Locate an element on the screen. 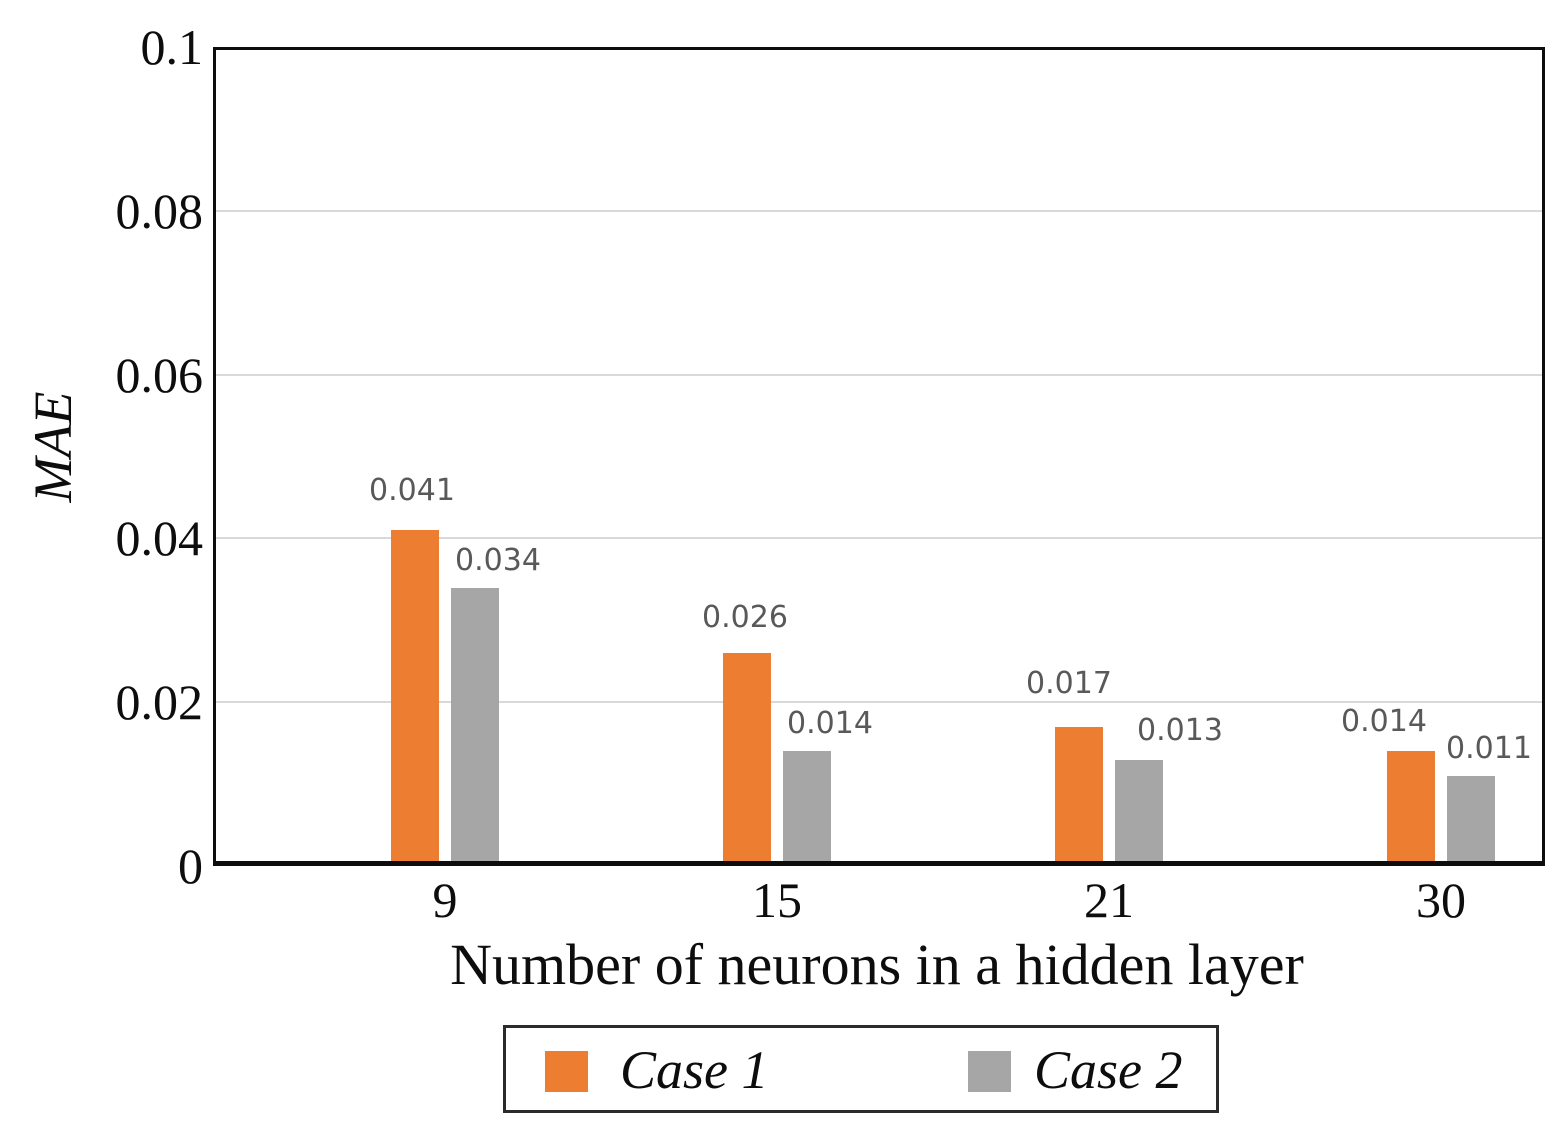  value-label: 0.034 is located at coordinates (498, 560).